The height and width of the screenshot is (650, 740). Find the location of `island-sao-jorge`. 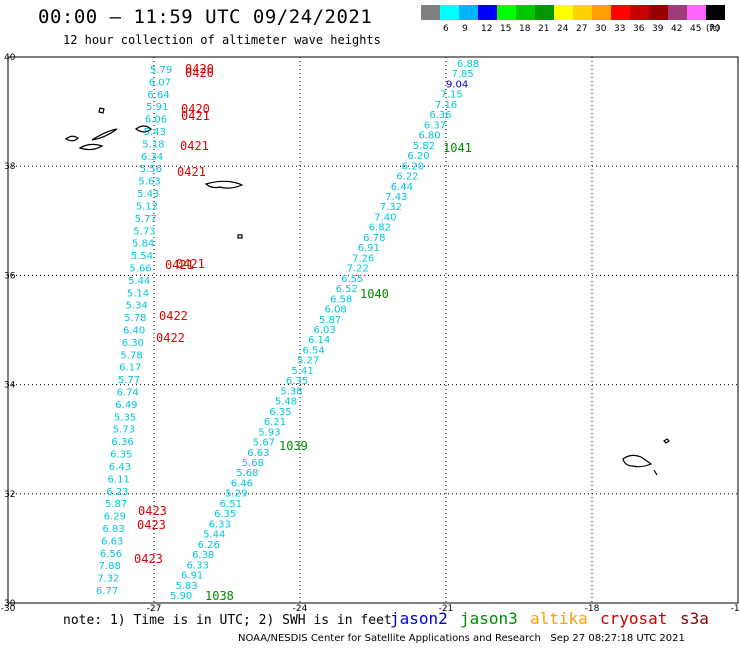

island-sao-jorge is located at coordinates (104, 134).